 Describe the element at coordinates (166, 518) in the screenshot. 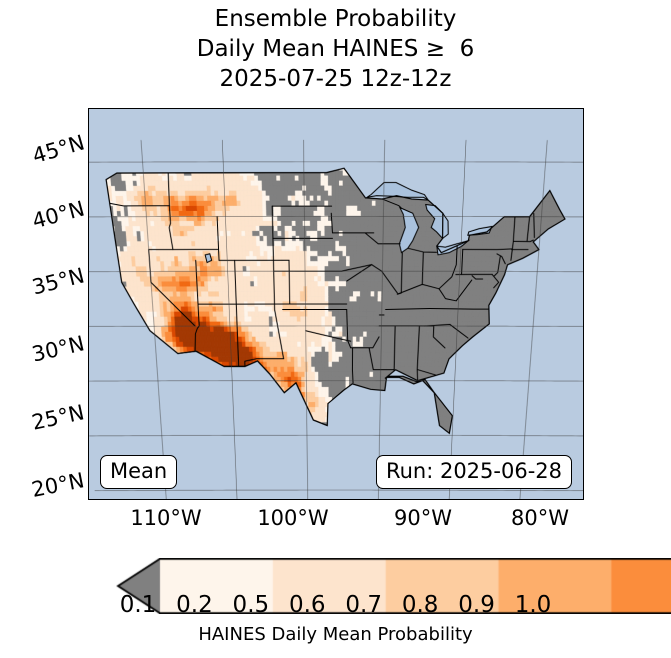

I see `lon-tick-label-110: 110°W` at that location.